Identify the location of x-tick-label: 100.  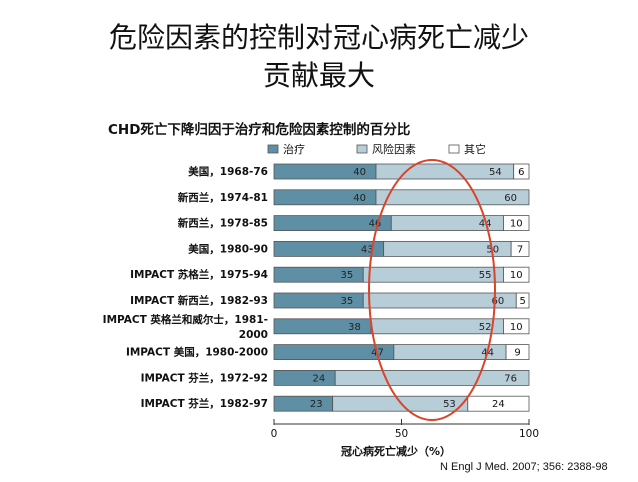
(529, 434).